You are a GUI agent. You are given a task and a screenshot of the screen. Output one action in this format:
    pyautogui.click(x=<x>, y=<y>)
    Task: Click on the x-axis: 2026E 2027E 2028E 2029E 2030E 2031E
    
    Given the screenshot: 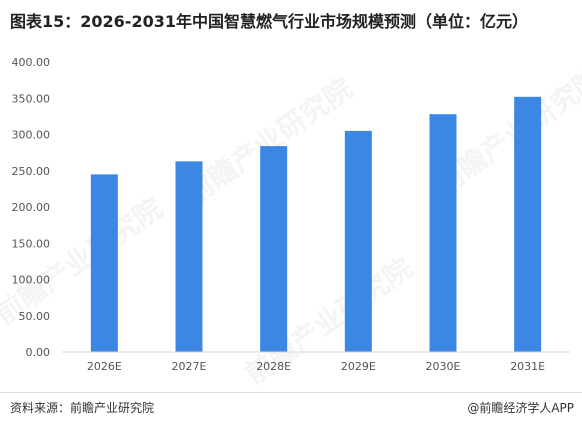 What is the action you would take?
    pyautogui.click(x=316, y=362)
    